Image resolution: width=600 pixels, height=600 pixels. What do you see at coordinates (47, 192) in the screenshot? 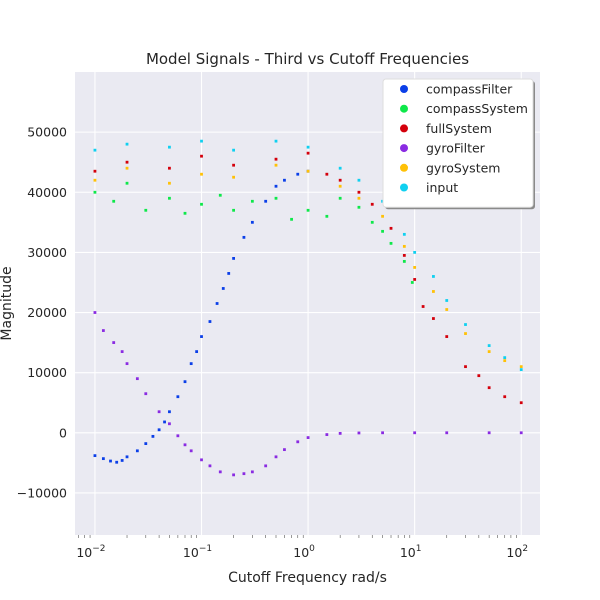
I see `y-tick-label: 40000` at bounding box center [47, 192].